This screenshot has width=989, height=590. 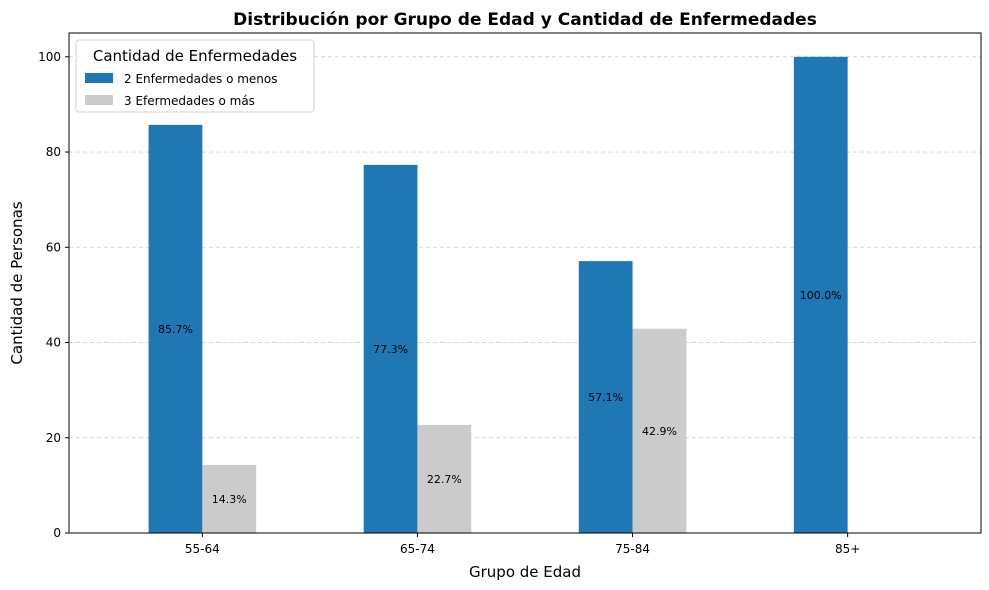 What do you see at coordinates (49, 57) in the screenshot?
I see `y-tick-label: 100` at bounding box center [49, 57].